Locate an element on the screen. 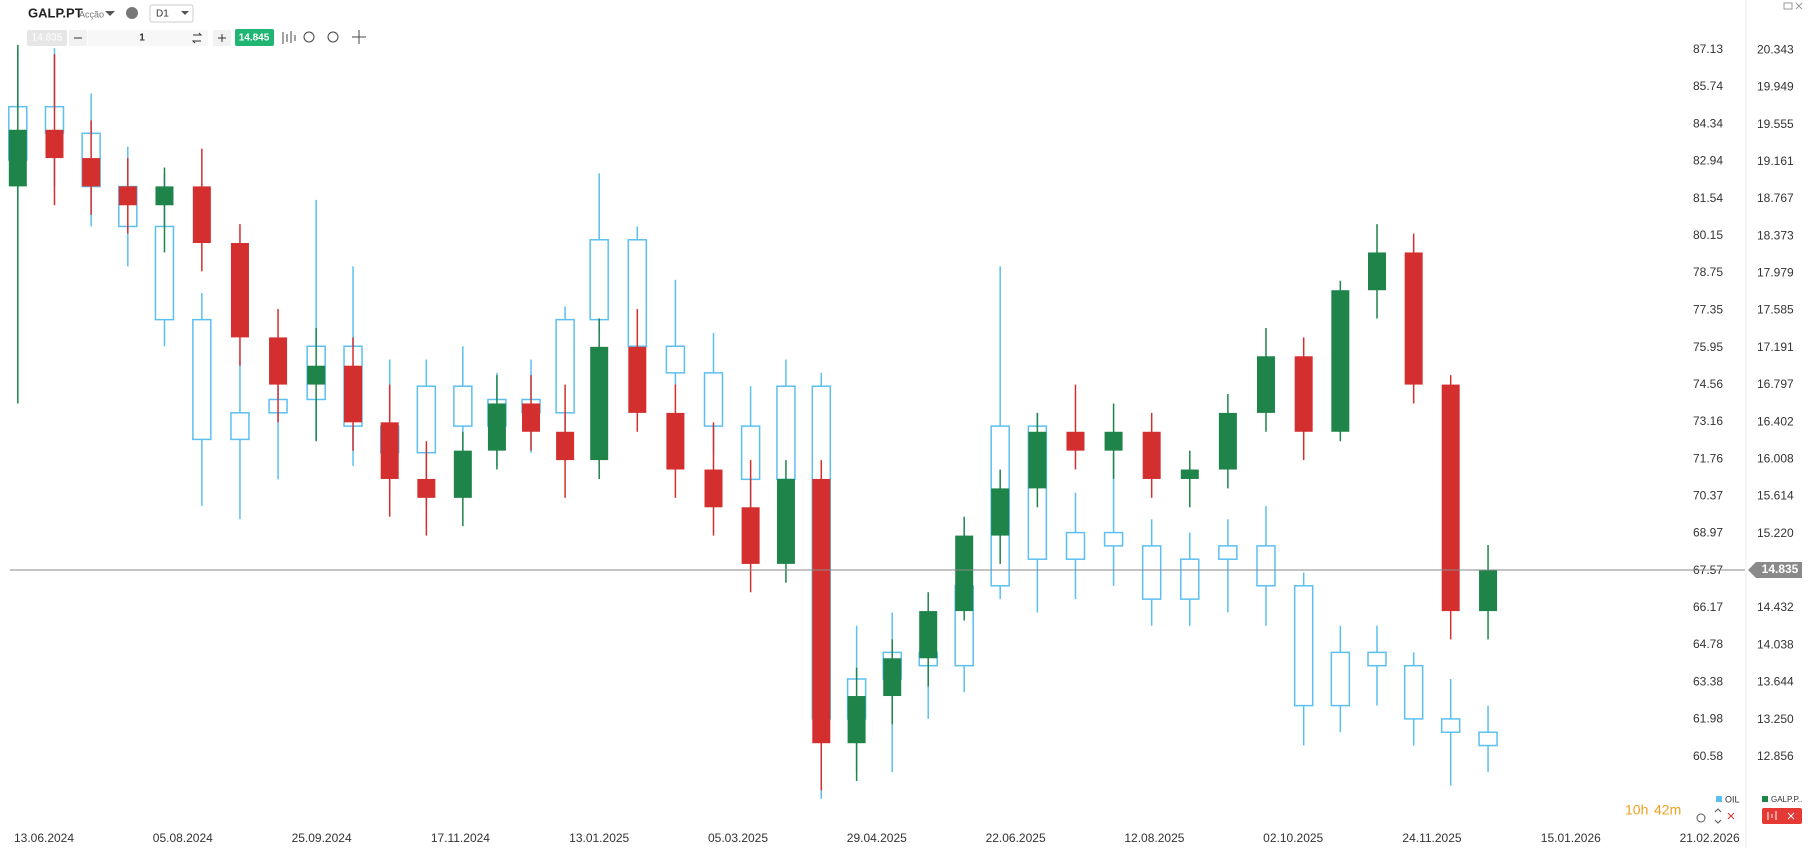 The image size is (1810, 853). legend-swatch is located at coordinates (1765, 799).